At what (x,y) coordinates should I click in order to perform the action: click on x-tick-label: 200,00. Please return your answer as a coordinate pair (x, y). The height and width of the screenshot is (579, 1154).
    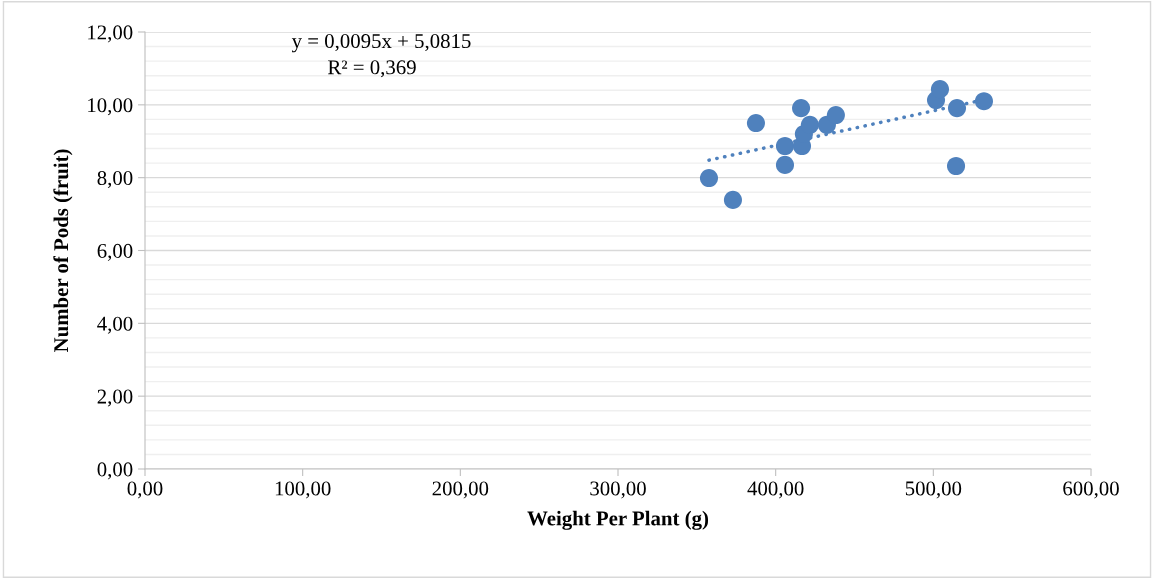
    Looking at the image, I should click on (460, 490).